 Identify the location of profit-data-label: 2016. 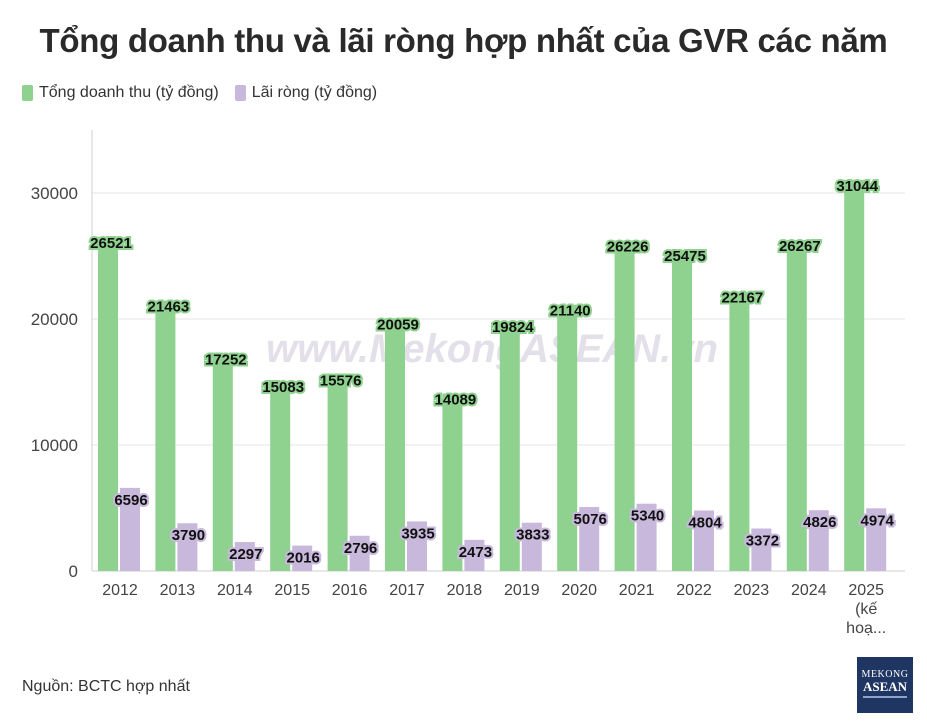
(303, 558).